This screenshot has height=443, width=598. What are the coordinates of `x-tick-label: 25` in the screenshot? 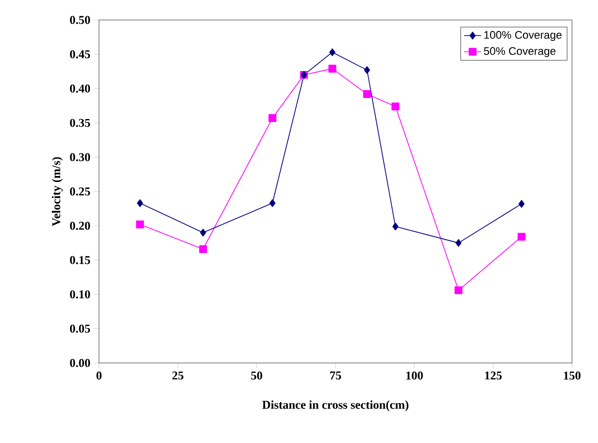 It's located at (178, 376).